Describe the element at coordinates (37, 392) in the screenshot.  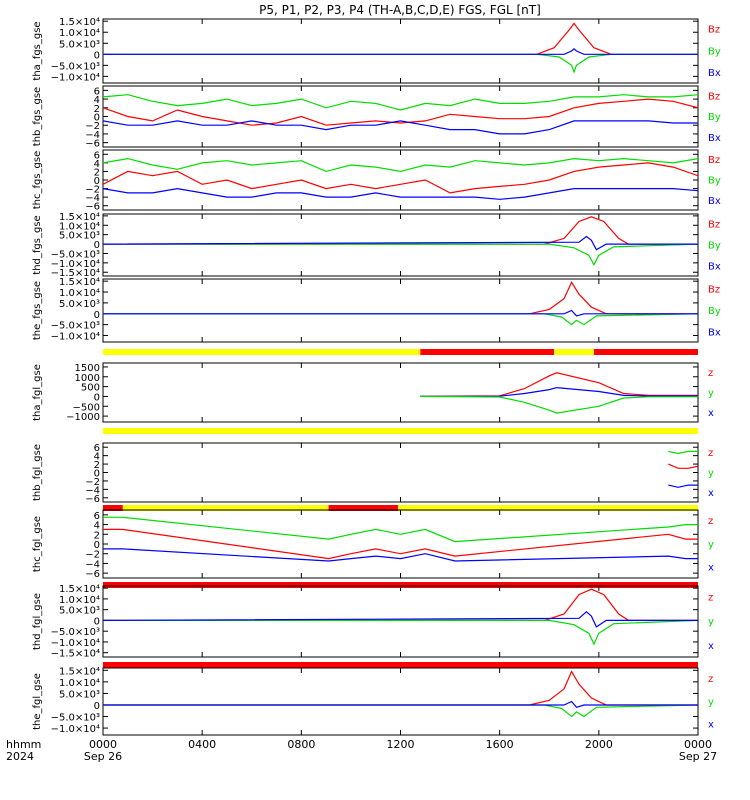
I see `y-axis-label: tha_fgl_gse` at that location.